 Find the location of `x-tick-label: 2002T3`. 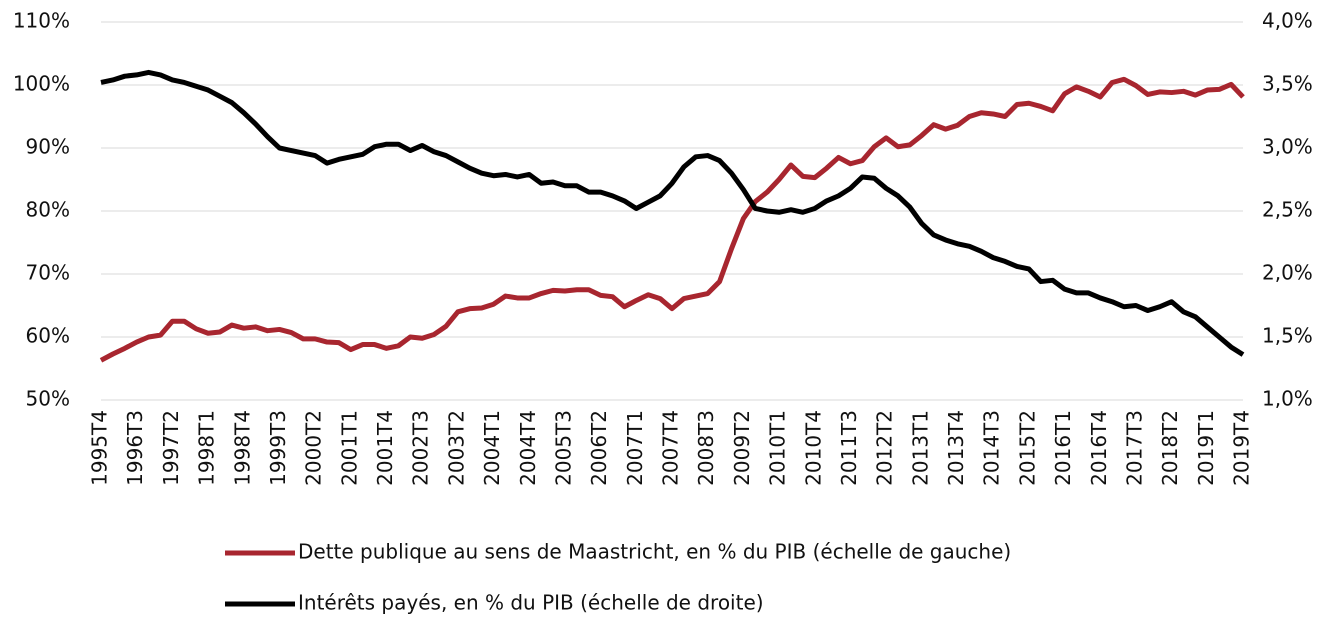

x-tick-label: 2002T3 is located at coordinates (421, 448).